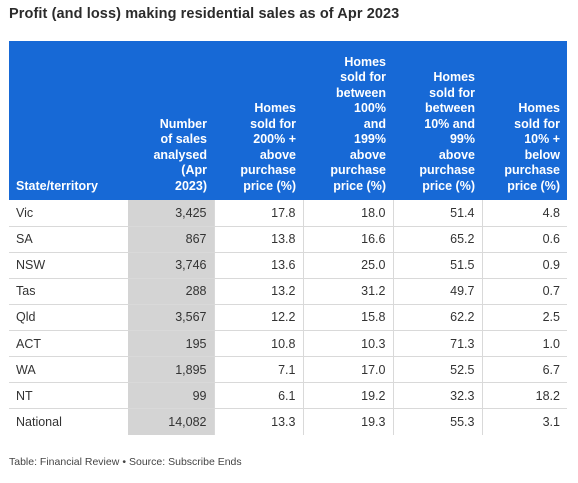  Describe the element at coordinates (185, 462) in the screenshot. I see `footer-source-text: Source: Subscribe Ends` at that location.